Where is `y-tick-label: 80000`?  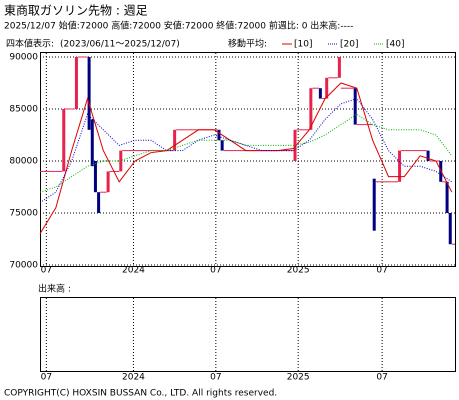
y-tick-label: 80000 is located at coordinates (23, 162).